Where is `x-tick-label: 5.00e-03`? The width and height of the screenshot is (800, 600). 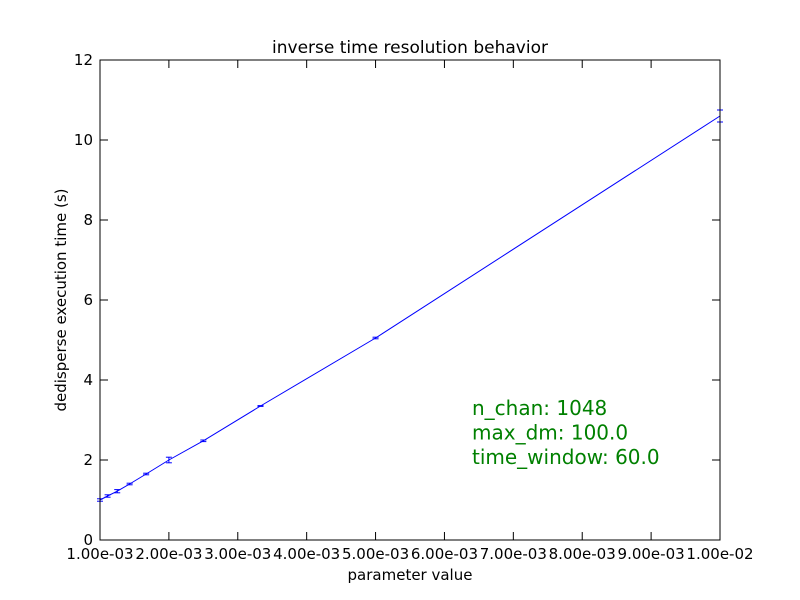 x-tick-label: 5.00e-03 is located at coordinates (375, 554).